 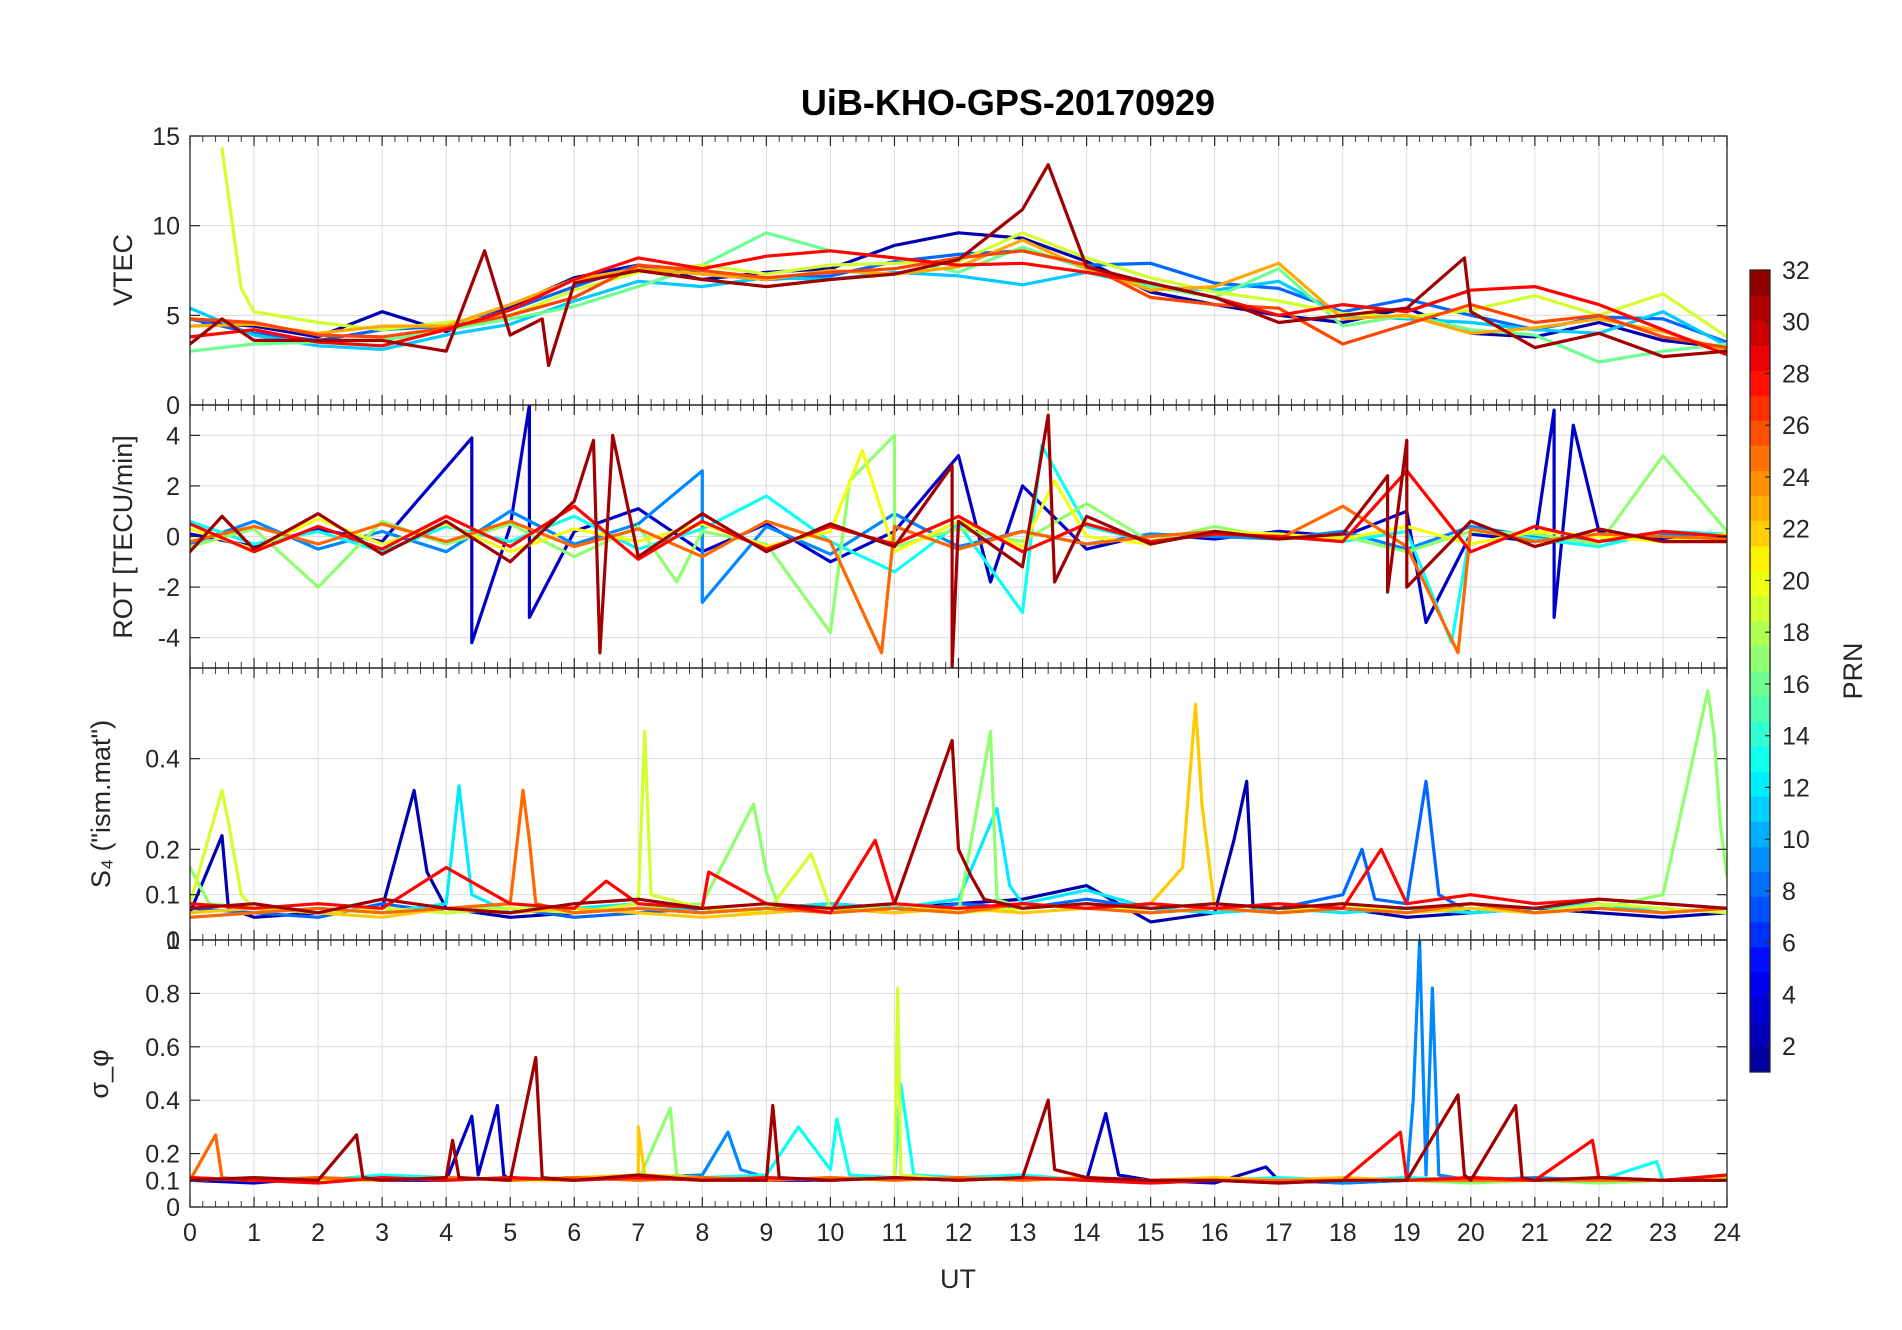 I want to click on colorbar-tick-label: 24, so click(x=1796, y=478).